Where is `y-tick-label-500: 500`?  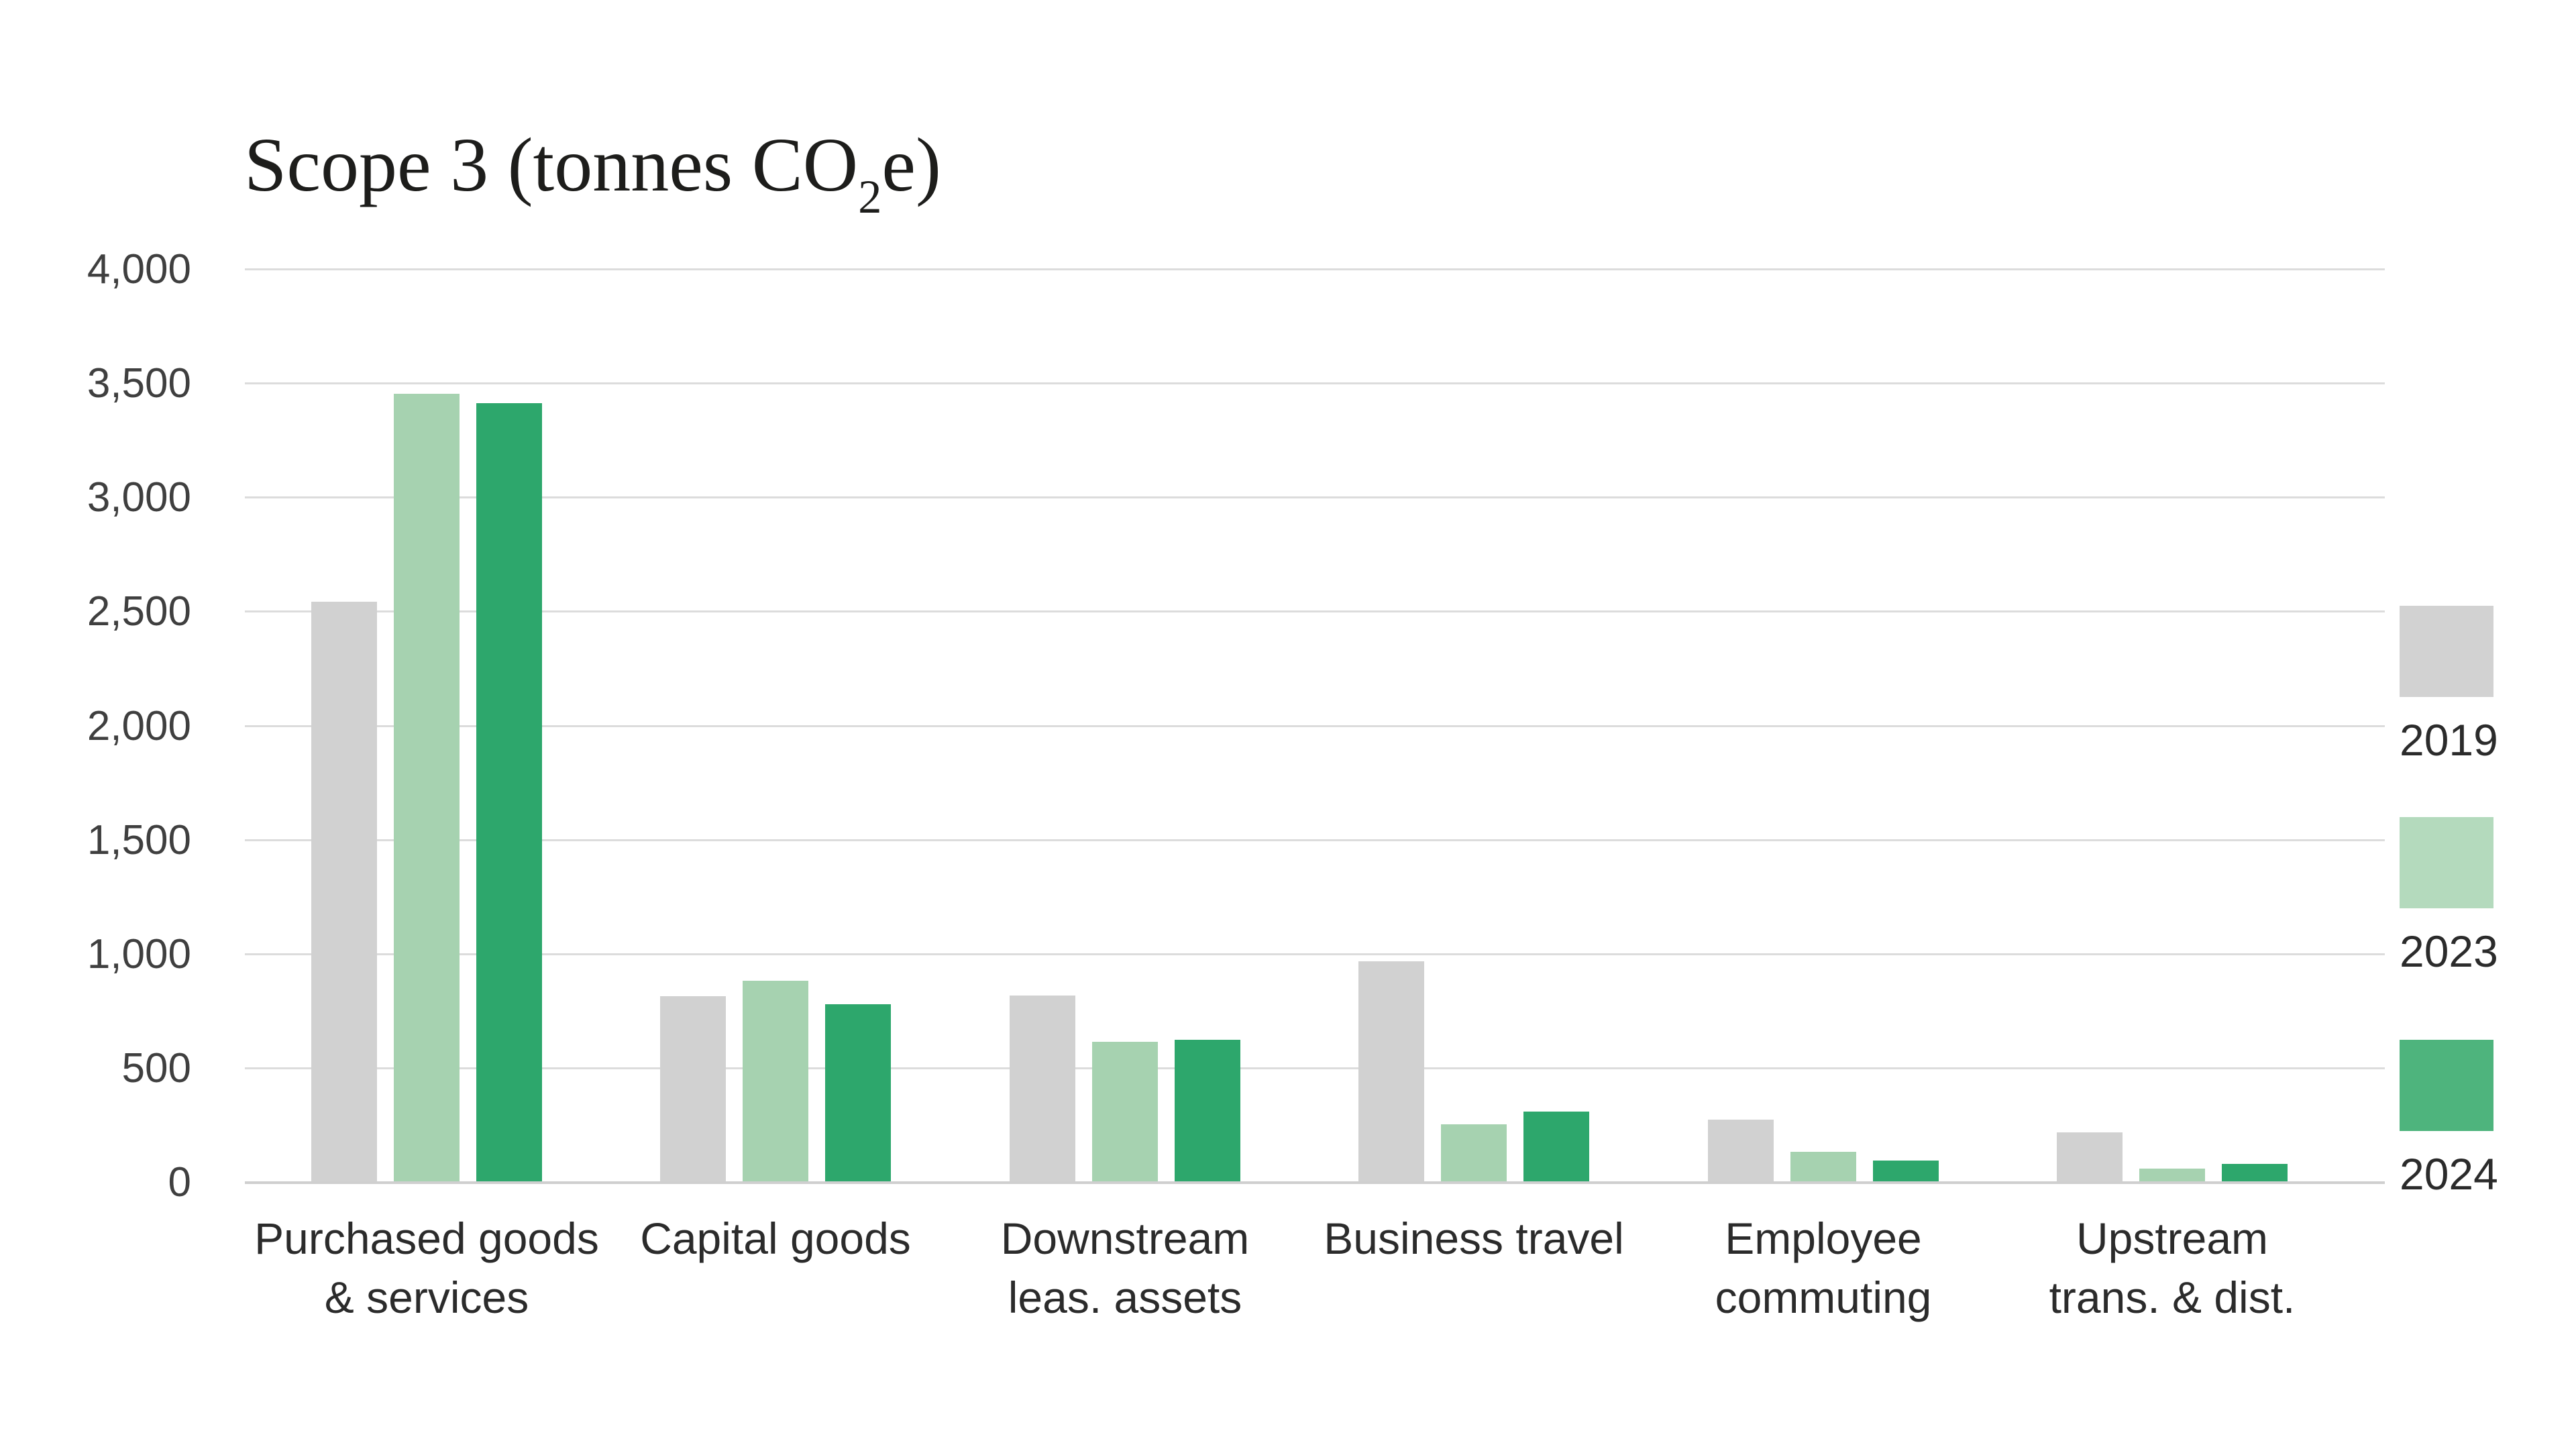 y-tick-label-500: 500 is located at coordinates (156, 1067).